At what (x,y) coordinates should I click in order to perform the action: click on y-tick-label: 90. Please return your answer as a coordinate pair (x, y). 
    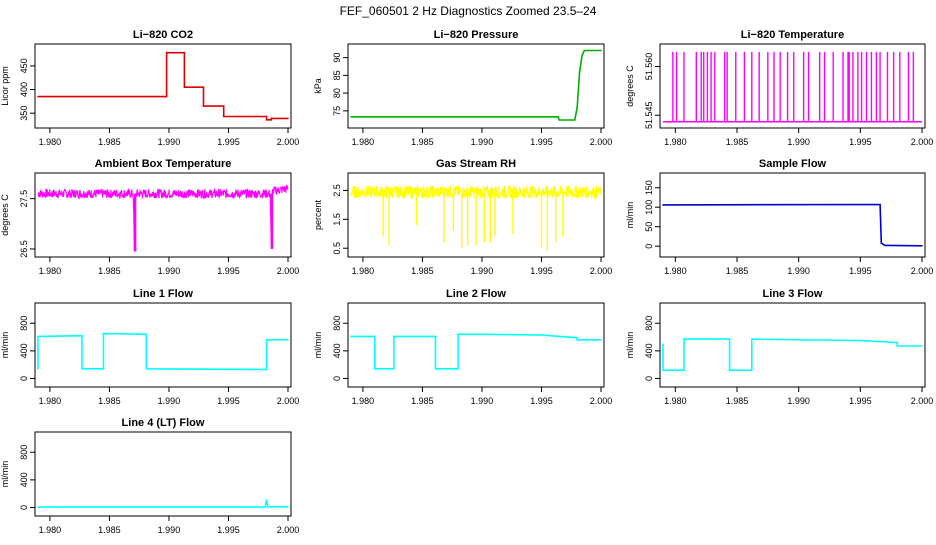
    Looking at the image, I should click on (337, 58).